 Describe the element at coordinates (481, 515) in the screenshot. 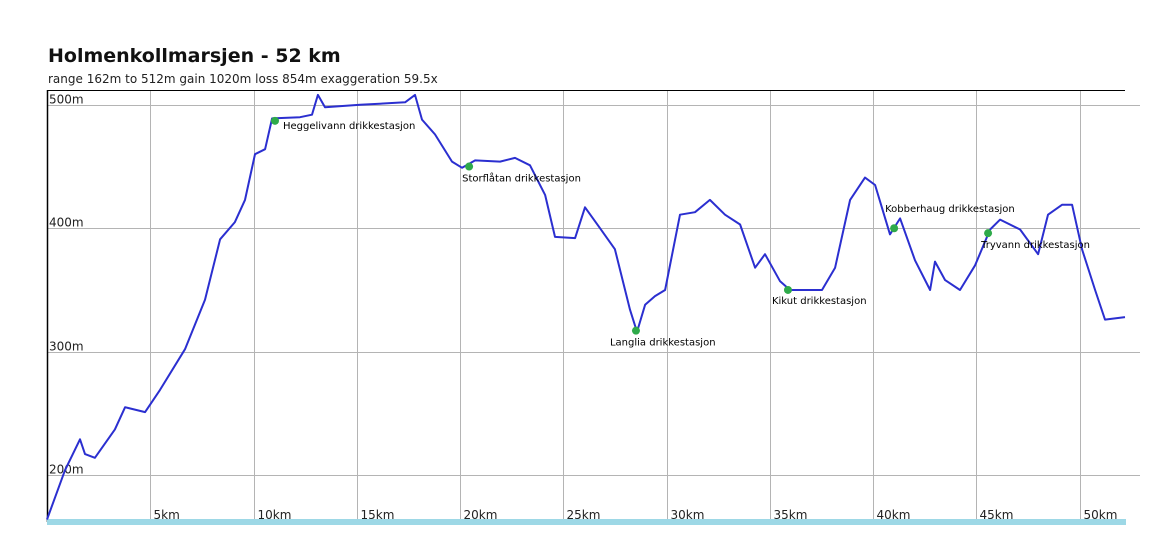

I see `x-tick-label: 20km` at that location.